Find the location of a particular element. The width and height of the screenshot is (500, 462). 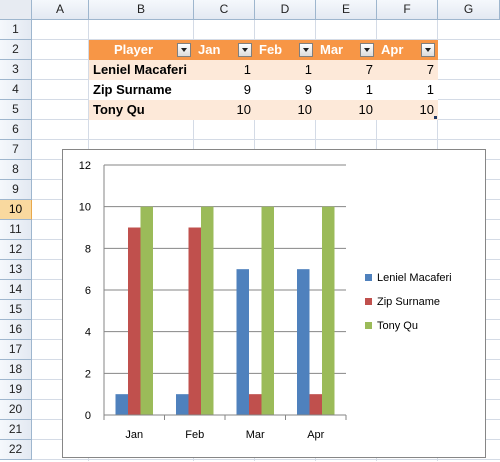

row-header-9: 9 is located at coordinates (16, 190).